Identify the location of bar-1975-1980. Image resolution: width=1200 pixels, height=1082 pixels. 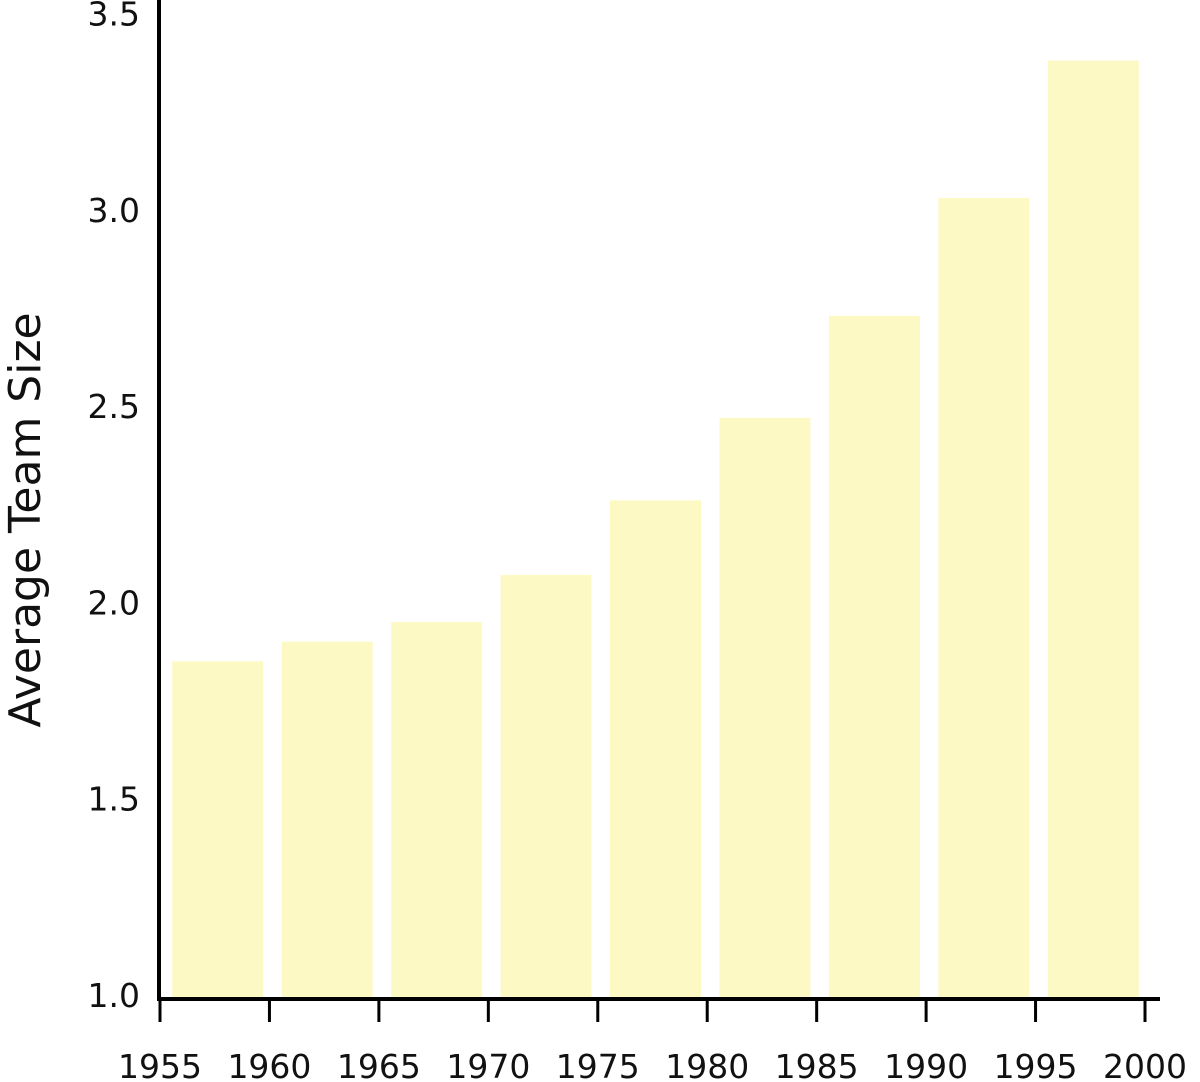
(655, 748).